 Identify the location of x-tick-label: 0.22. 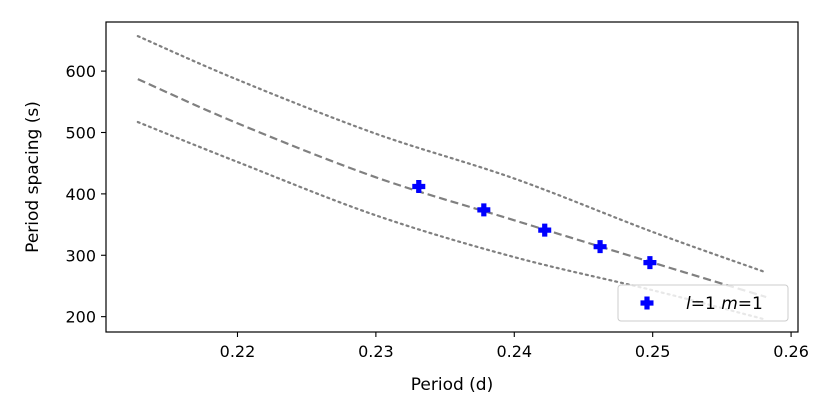
(238, 351).